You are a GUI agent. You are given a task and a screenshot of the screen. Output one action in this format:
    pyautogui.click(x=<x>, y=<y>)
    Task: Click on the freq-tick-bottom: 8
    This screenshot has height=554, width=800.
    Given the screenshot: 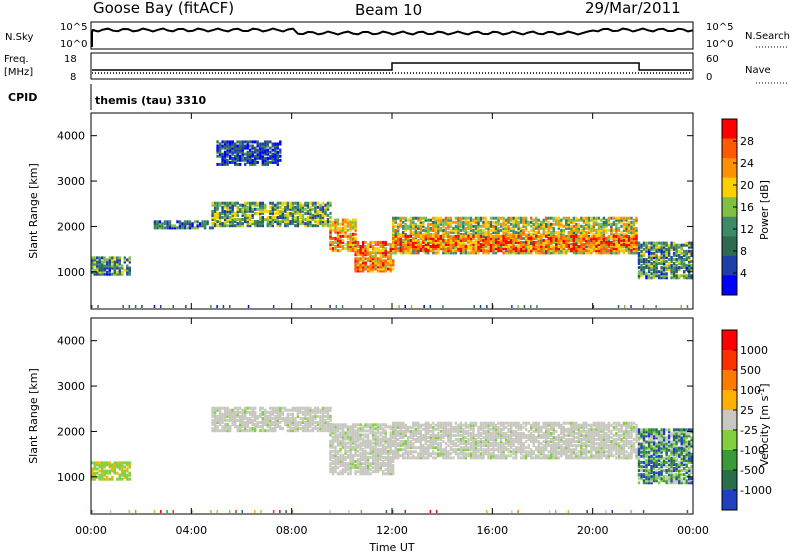 What is the action you would take?
    pyautogui.click(x=73, y=77)
    